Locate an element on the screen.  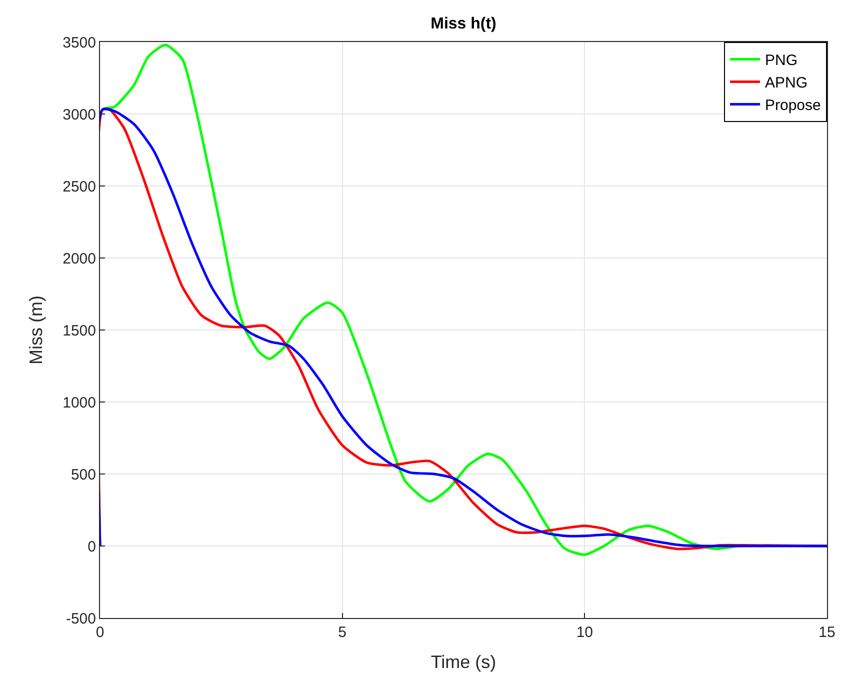
x-tick-label: 10 is located at coordinates (585, 632).